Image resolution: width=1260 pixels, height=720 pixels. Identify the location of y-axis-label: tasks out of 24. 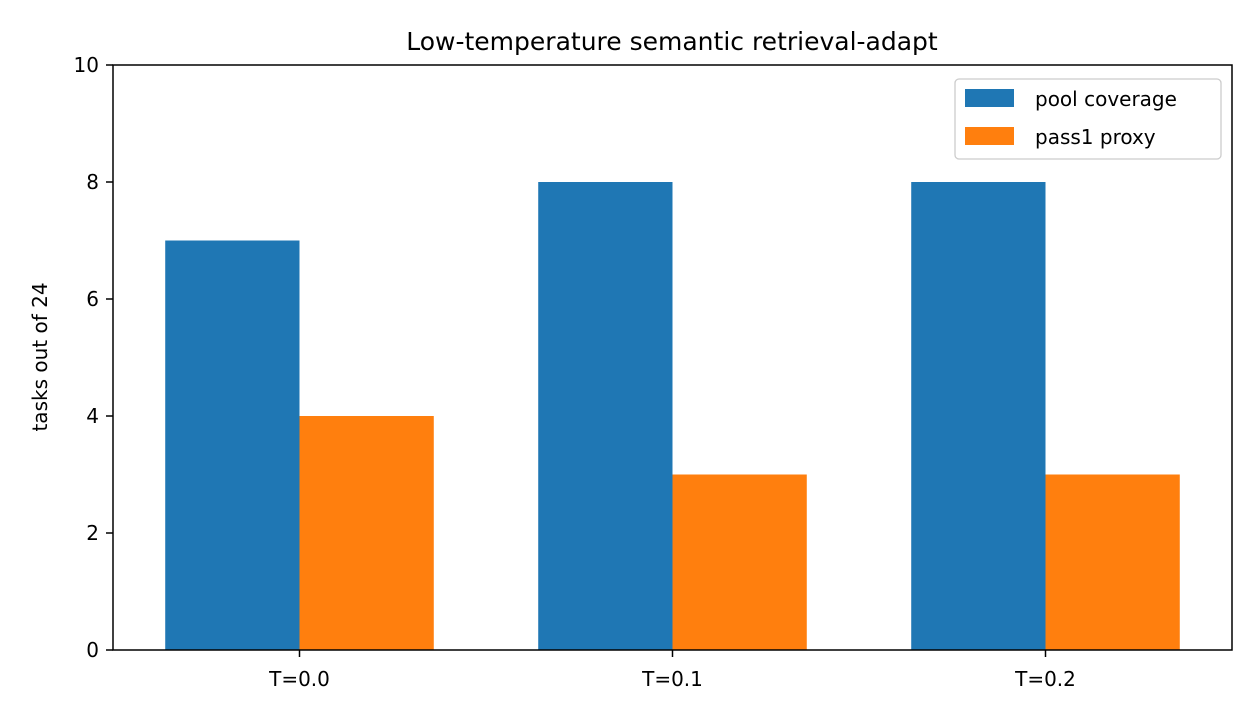
(40, 356).